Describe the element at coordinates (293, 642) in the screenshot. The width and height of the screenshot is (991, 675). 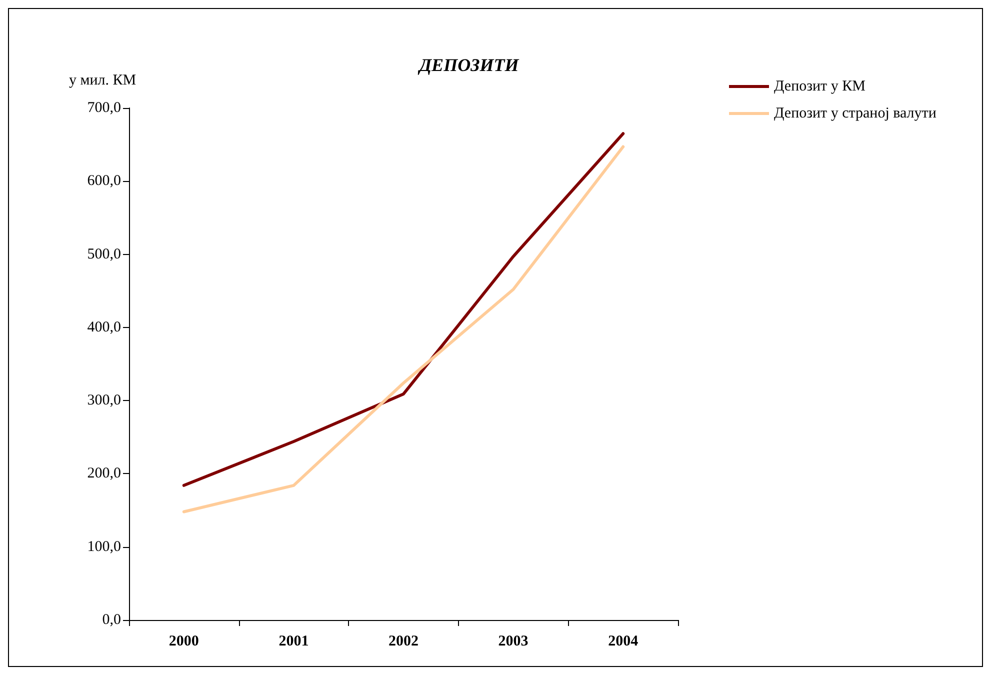
I see `x-tick-label: 2001` at that location.